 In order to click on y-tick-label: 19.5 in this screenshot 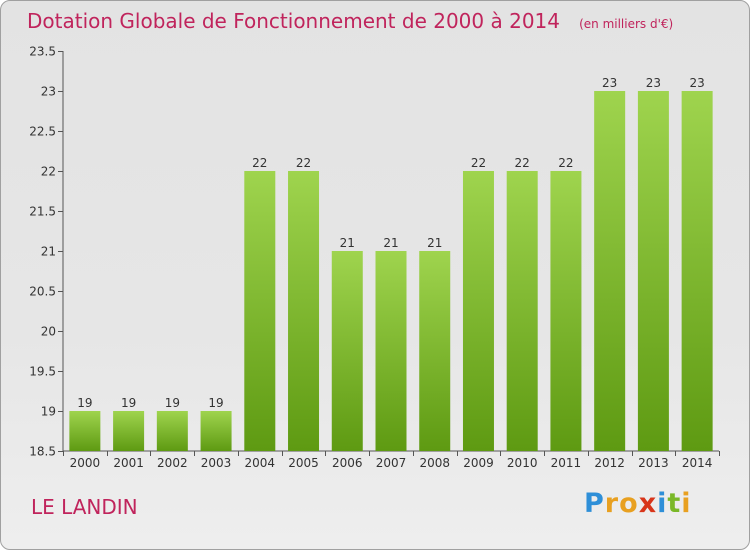, I will do `click(42, 372)`.